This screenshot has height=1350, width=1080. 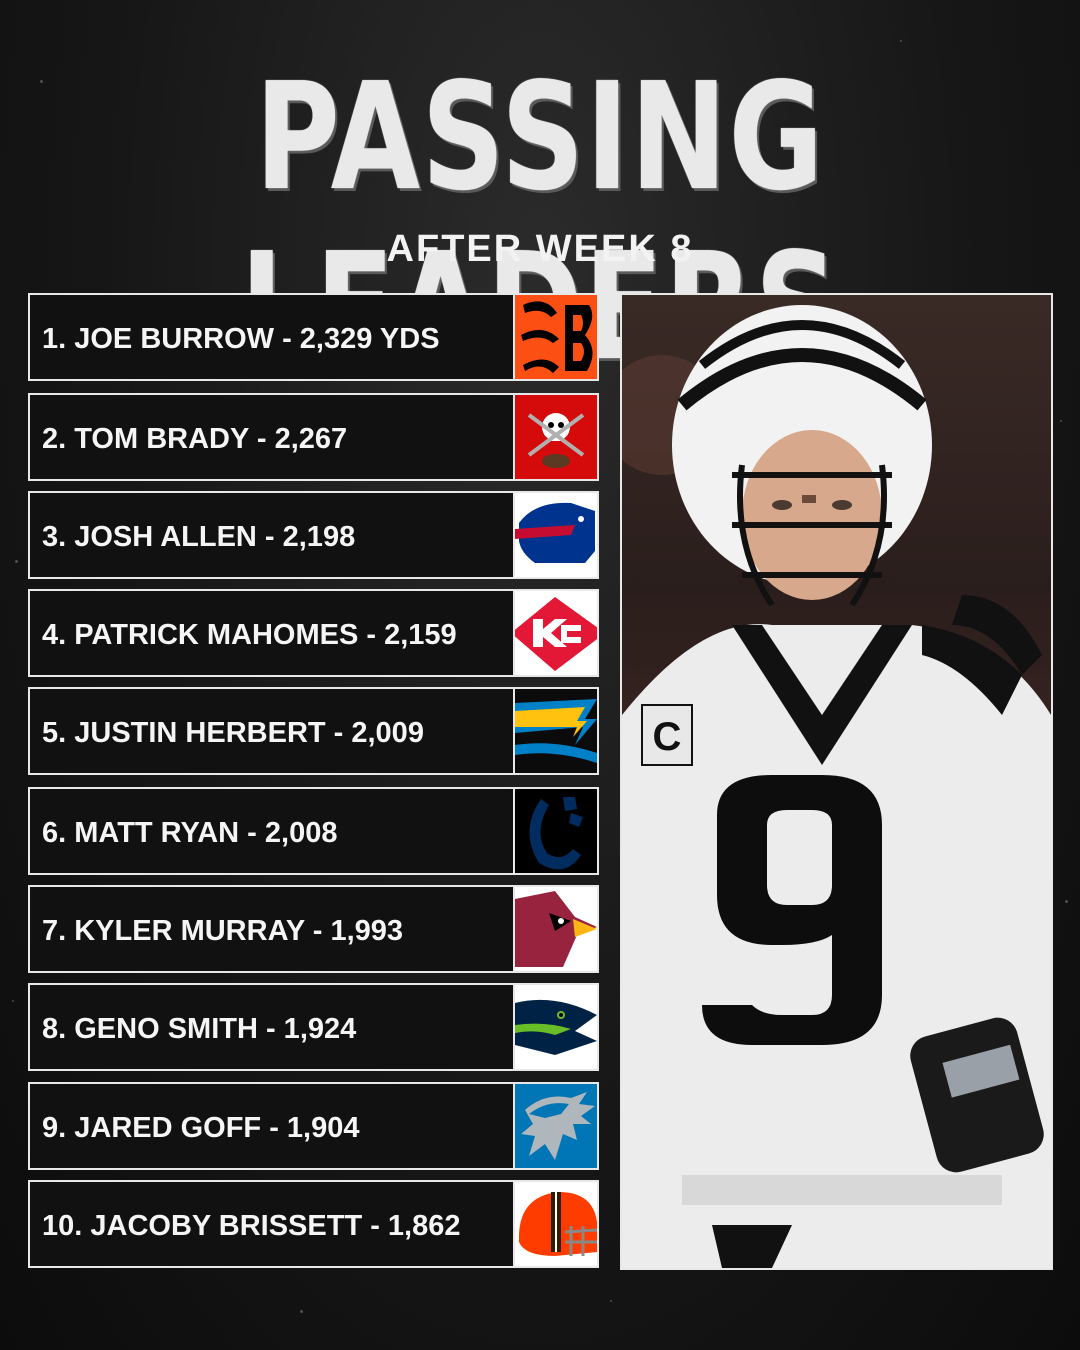 I want to click on page-subtitle: AFTER WEEK 8, so click(x=540, y=249).